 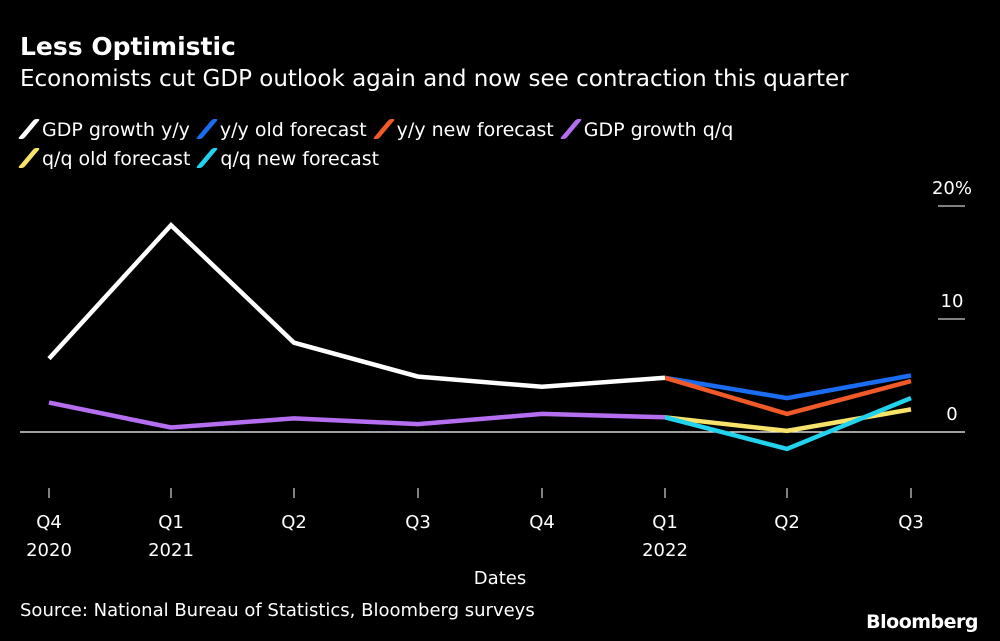 What do you see at coordinates (665, 550) in the screenshot?
I see `x-tick-year-label: 2022` at bounding box center [665, 550].